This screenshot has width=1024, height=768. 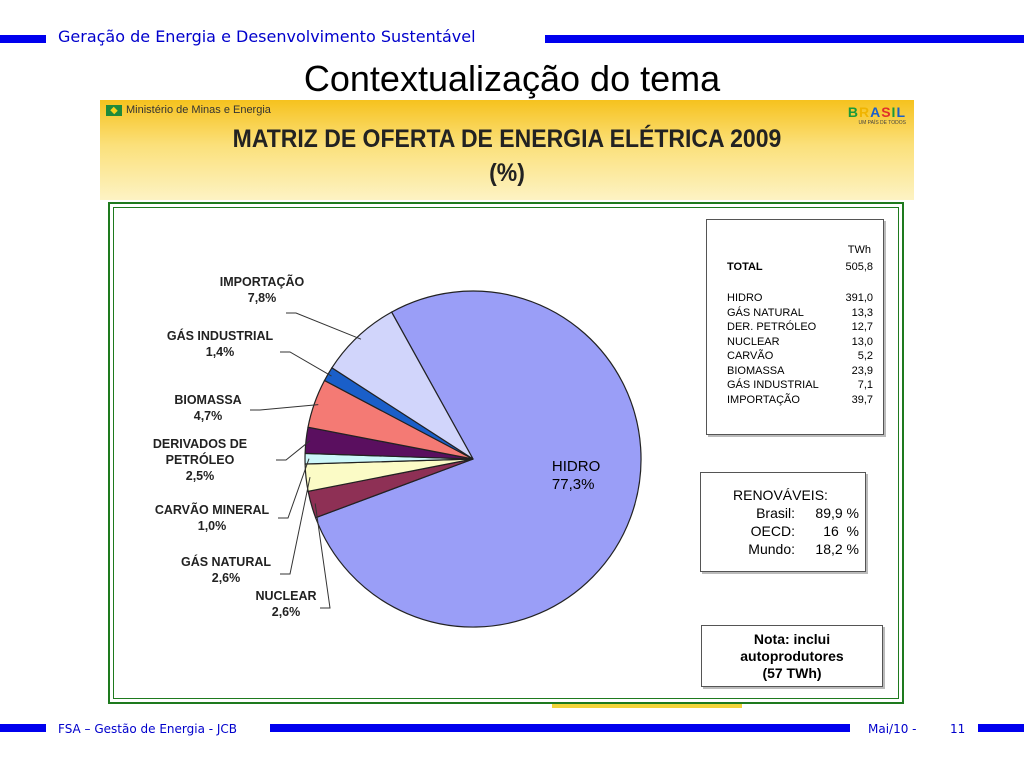 I want to click on pie-label-carvao-mineral: CARVÃO MINERAL, so click(x=212, y=509).